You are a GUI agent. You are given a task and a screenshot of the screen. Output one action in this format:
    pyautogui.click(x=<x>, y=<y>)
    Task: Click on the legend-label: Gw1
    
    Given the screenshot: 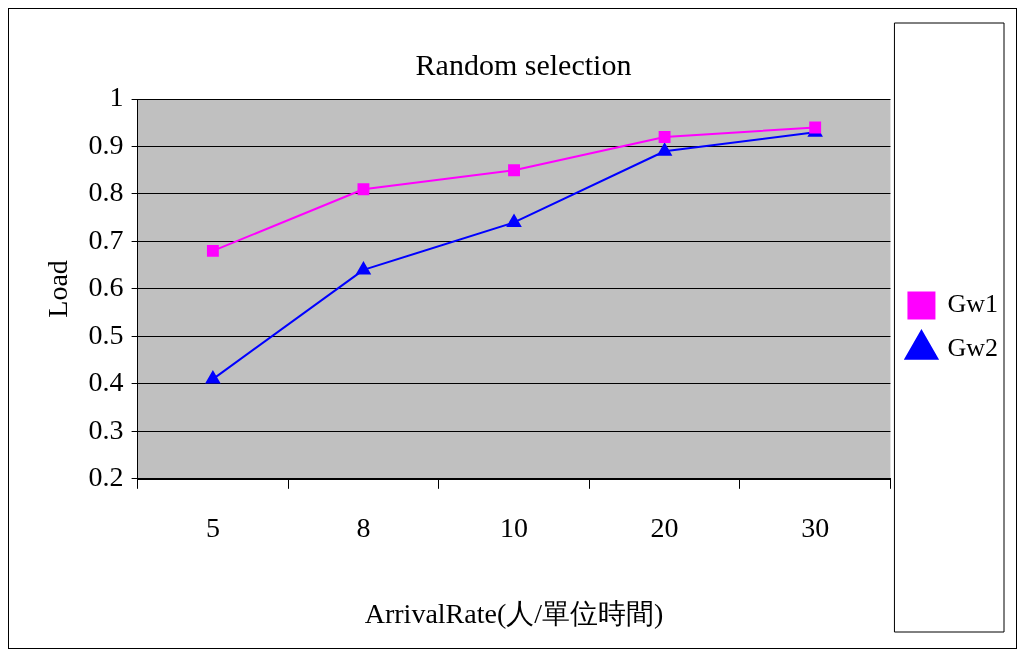 What is the action you would take?
    pyautogui.click(x=973, y=304)
    